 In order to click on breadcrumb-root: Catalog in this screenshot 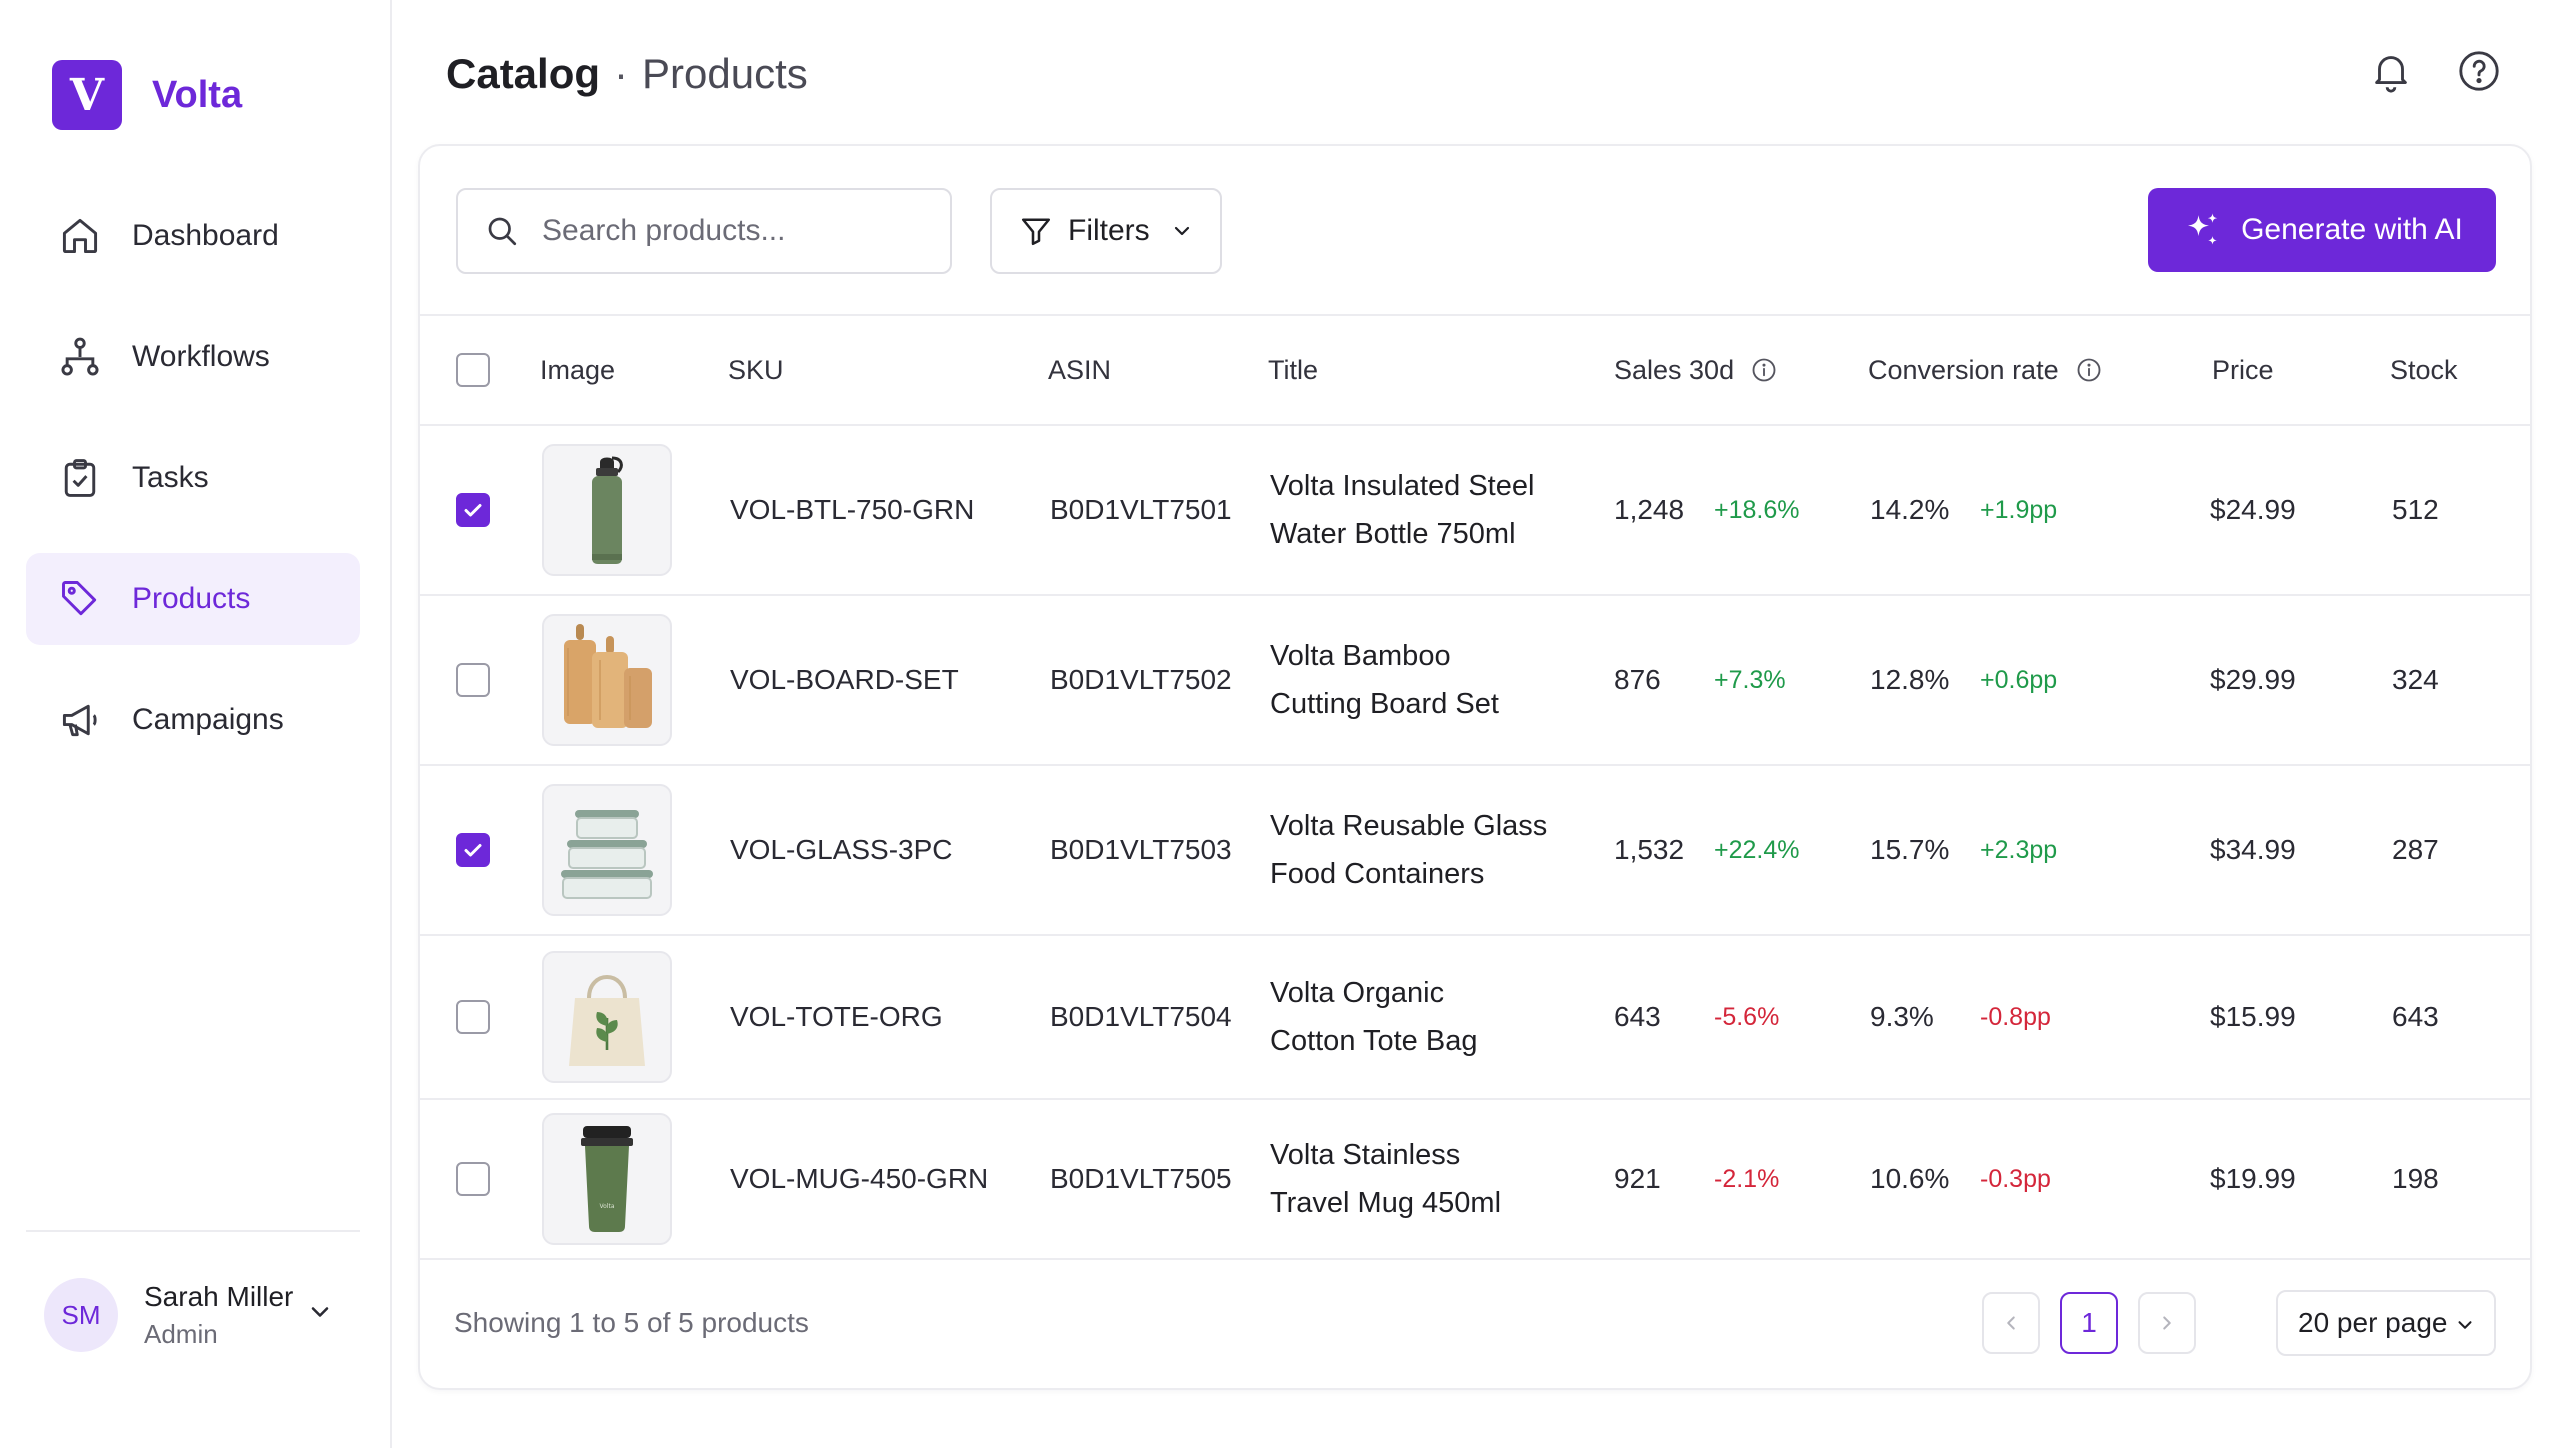, I will do `click(523, 73)`.